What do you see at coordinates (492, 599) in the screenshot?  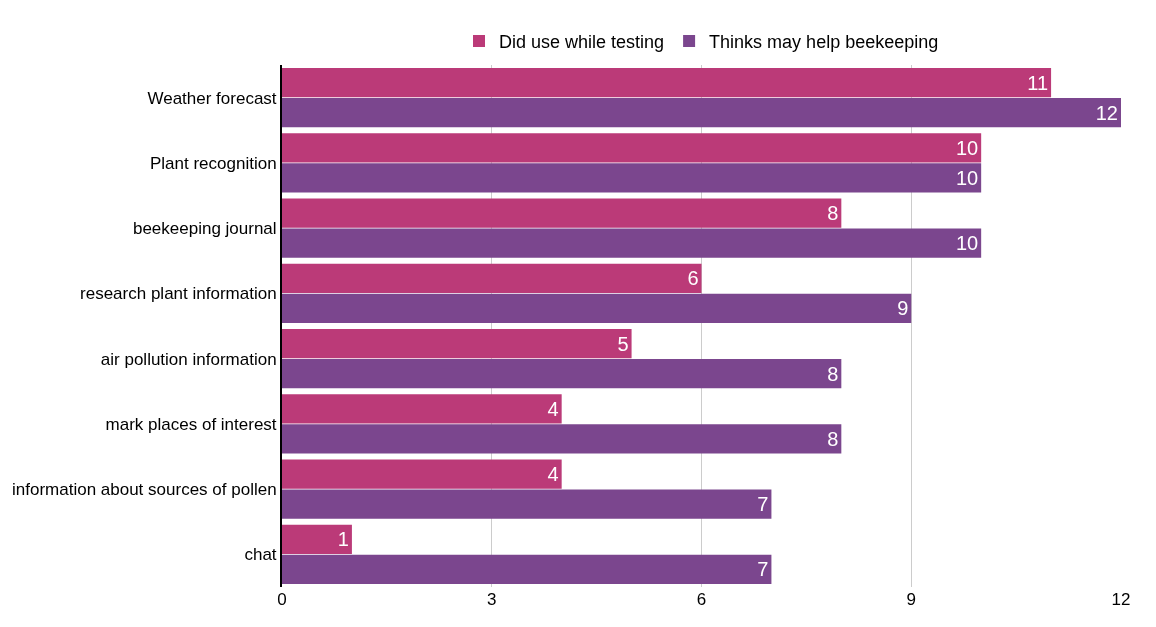 I see `x-tick-label: 3` at bounding box center [492, 599].